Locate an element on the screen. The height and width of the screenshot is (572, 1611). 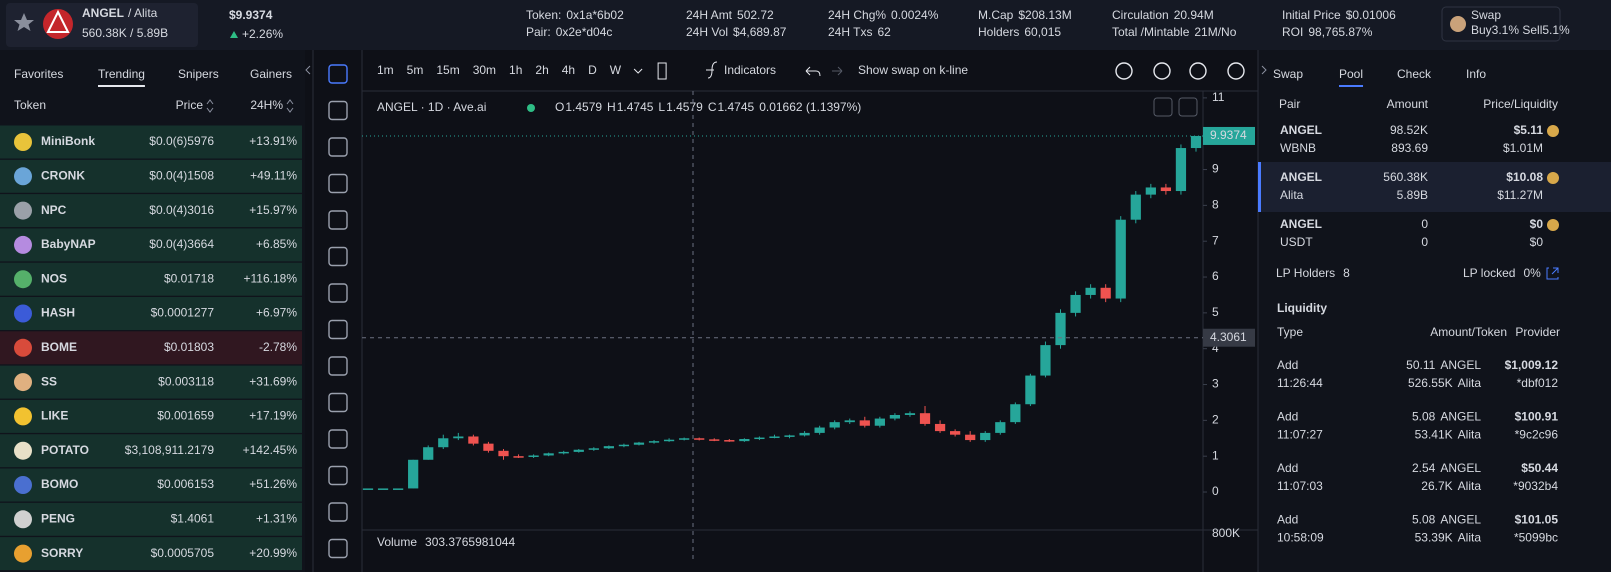
column-header: Price is located at coordinates (190, 105).